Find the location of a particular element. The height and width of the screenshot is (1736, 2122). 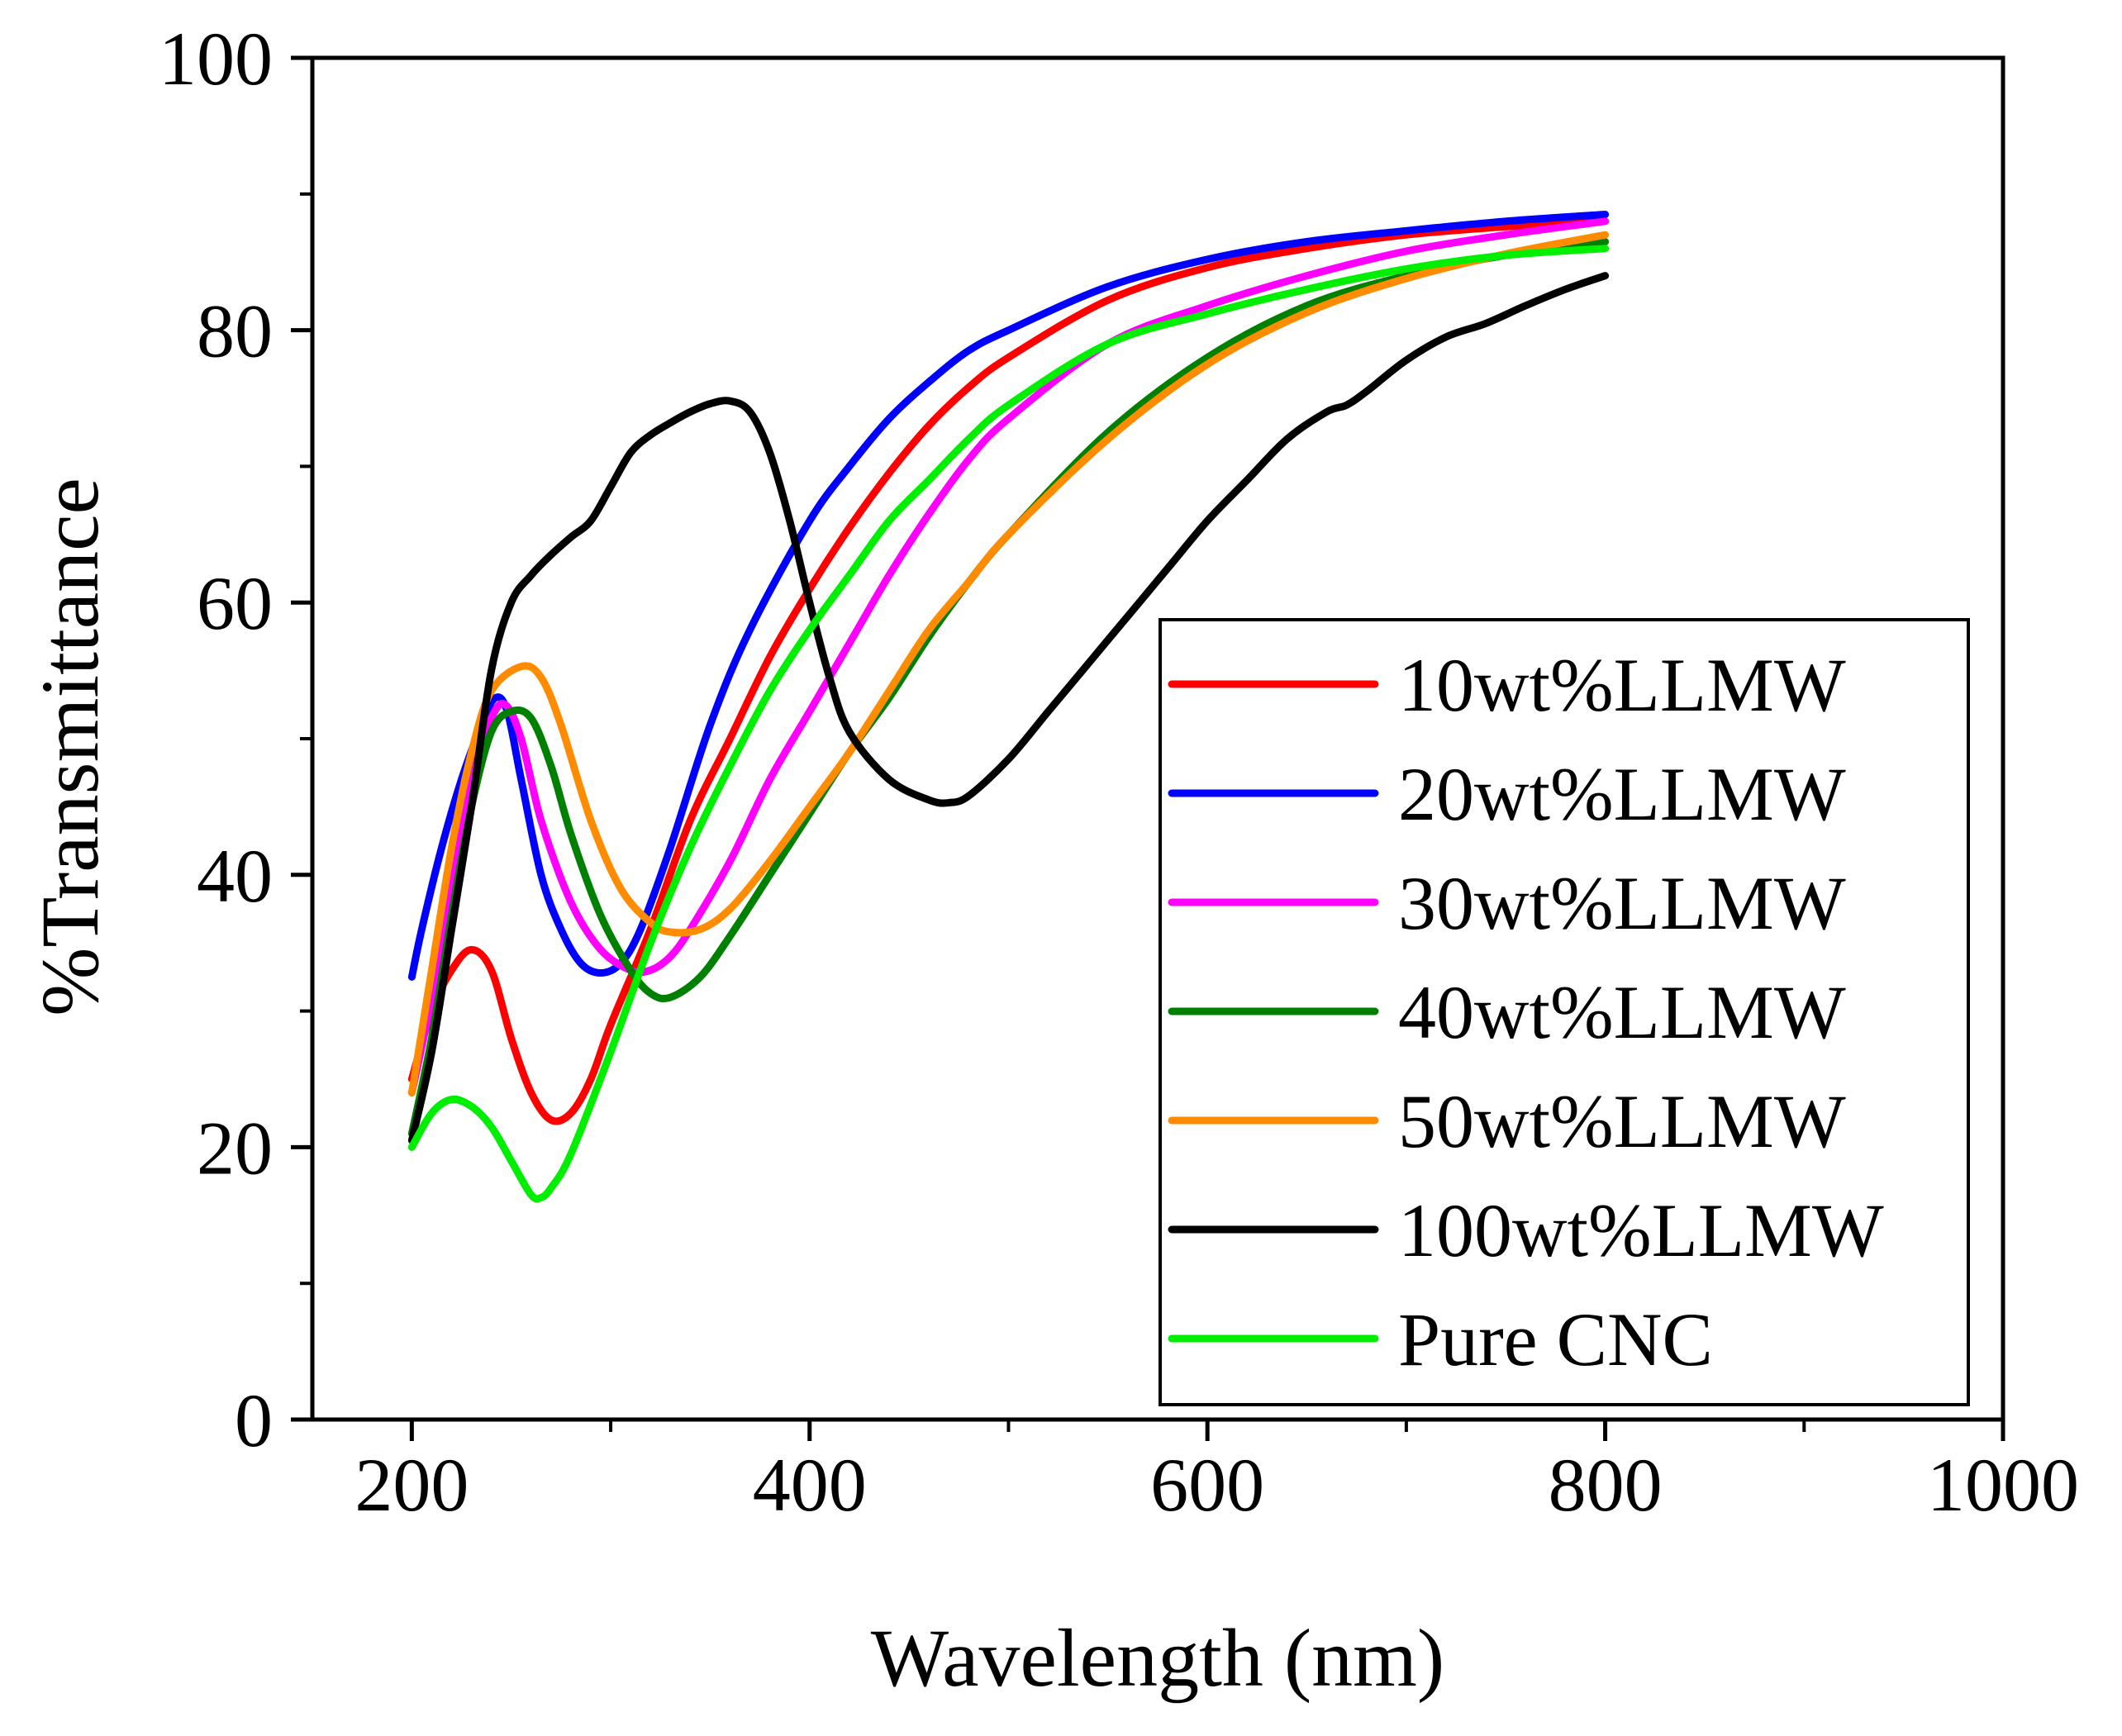

legend-label: 20wt%LLMW is located at coordinates (1622, 794).